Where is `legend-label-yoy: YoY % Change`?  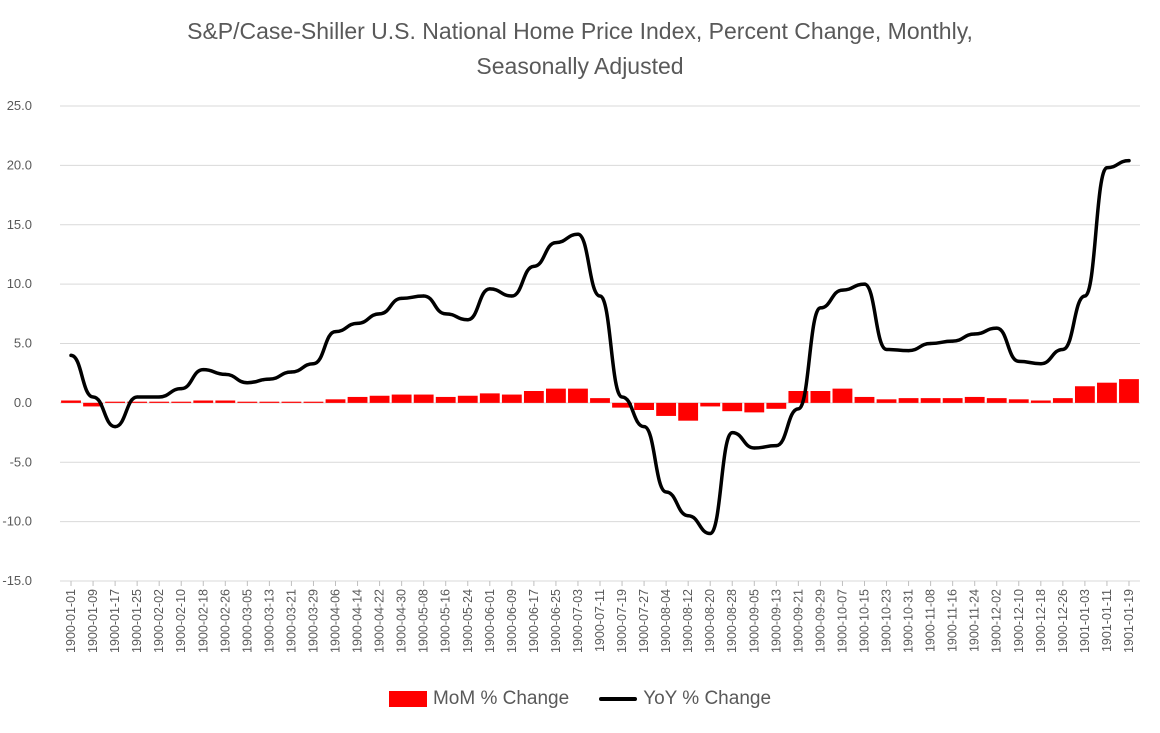
legend-label-yoy: YoY % Change is located at coordinates (707, 698).